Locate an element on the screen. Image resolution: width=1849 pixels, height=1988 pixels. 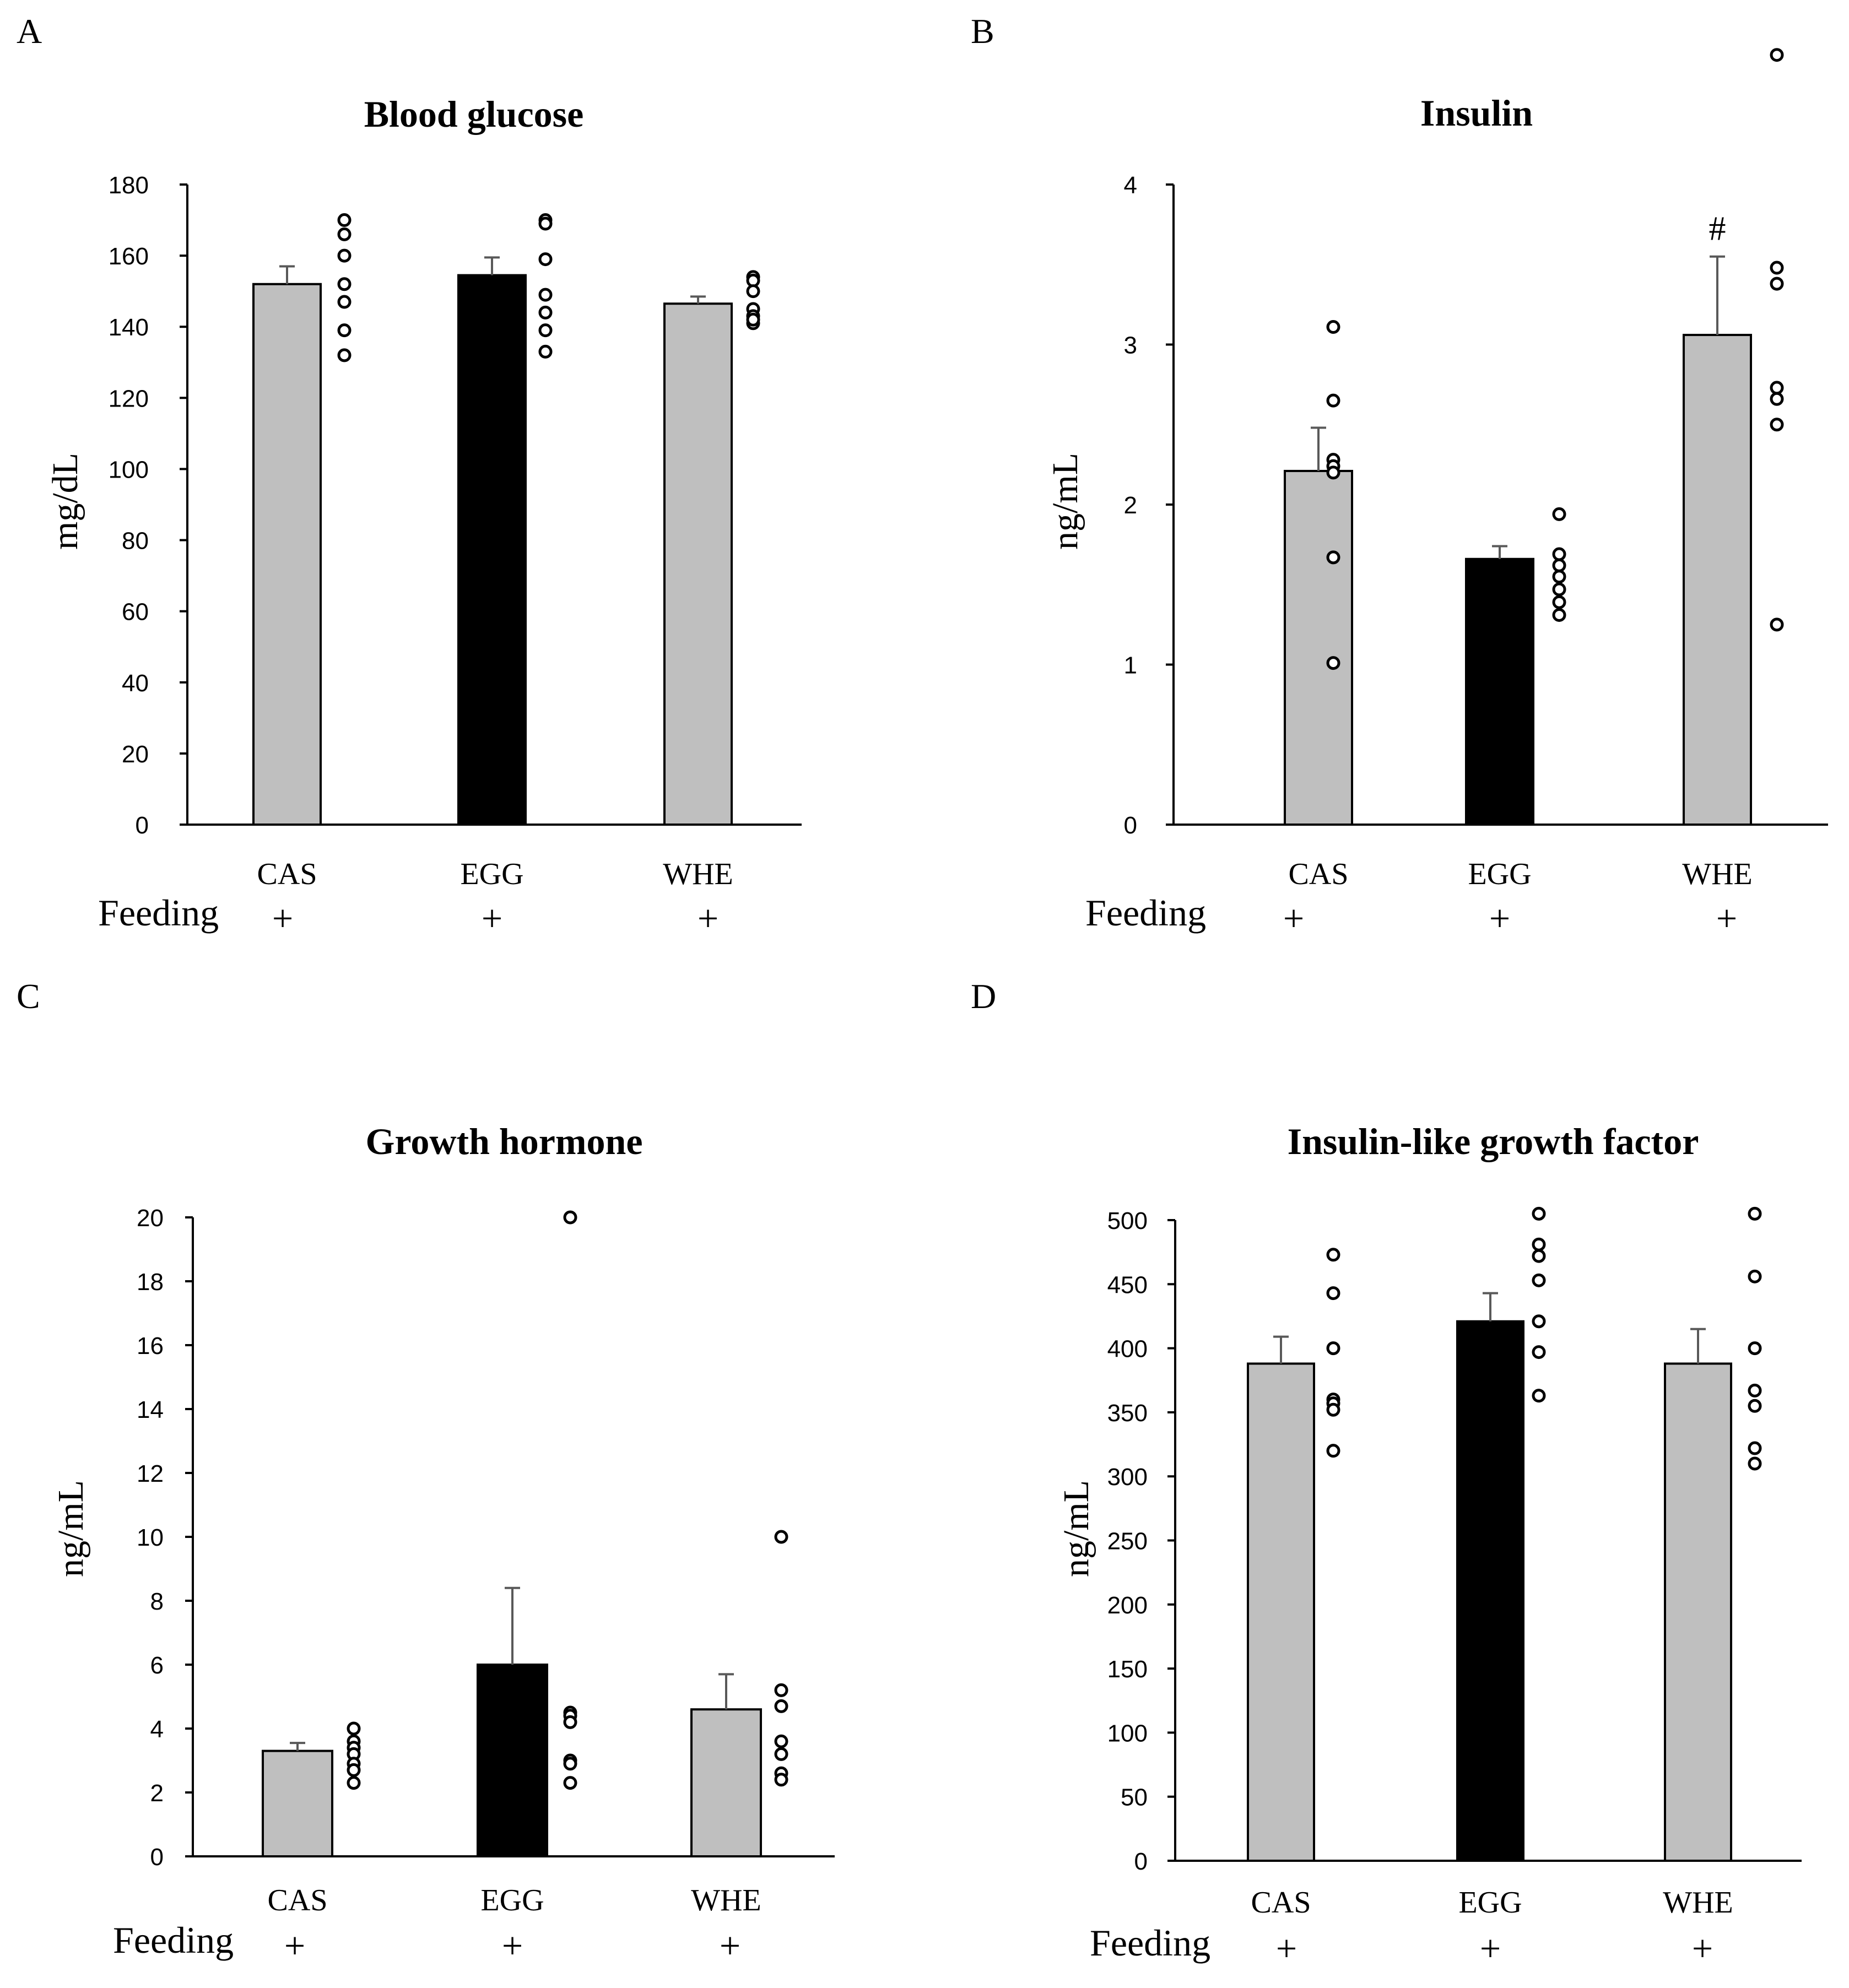
chart-title: Insulin-like growth factor is located at coordinates (1493, 1141).